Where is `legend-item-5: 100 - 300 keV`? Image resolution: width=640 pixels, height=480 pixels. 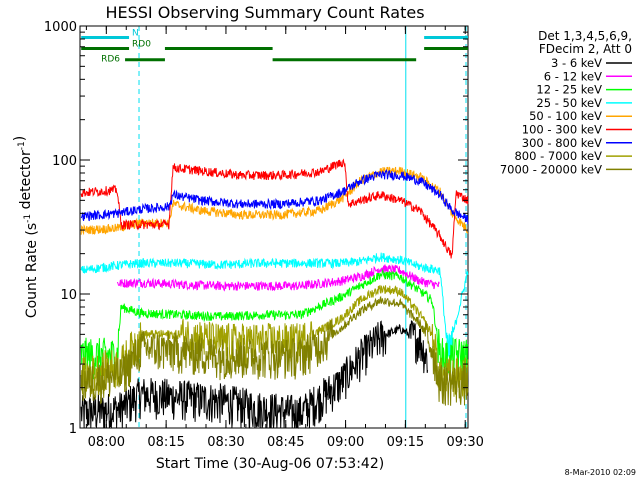
legend-item-5: 100 - 300 keV is located at coordinates (562, 130).